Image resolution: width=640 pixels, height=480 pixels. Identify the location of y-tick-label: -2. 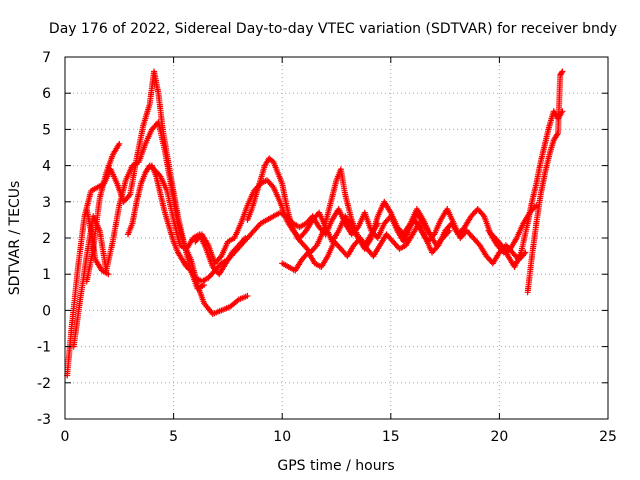
(44, 384).